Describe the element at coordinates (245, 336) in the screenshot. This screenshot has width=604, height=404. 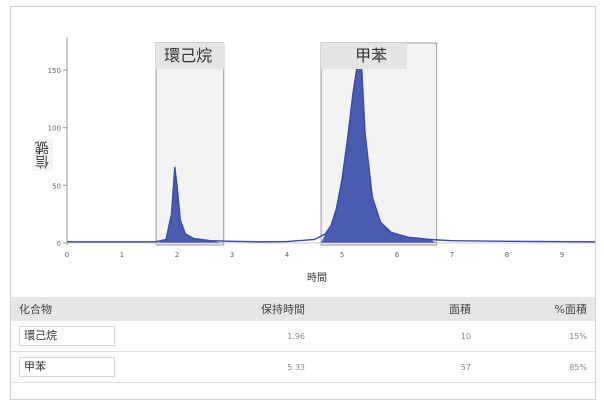
I see `retention-cell: 1.96` at that location.